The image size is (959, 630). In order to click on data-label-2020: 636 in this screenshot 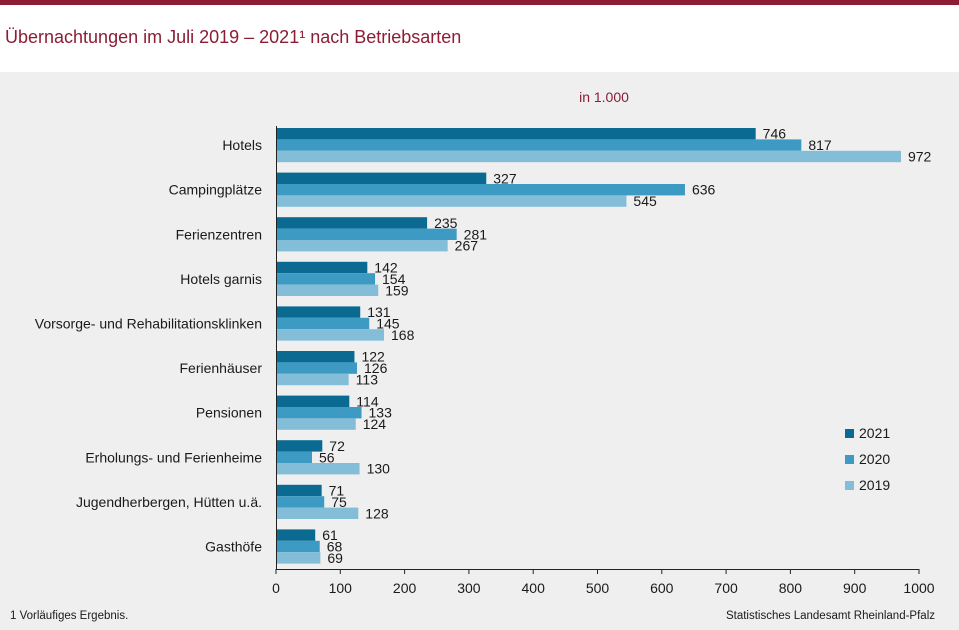, I will do `click(704, 190)`.